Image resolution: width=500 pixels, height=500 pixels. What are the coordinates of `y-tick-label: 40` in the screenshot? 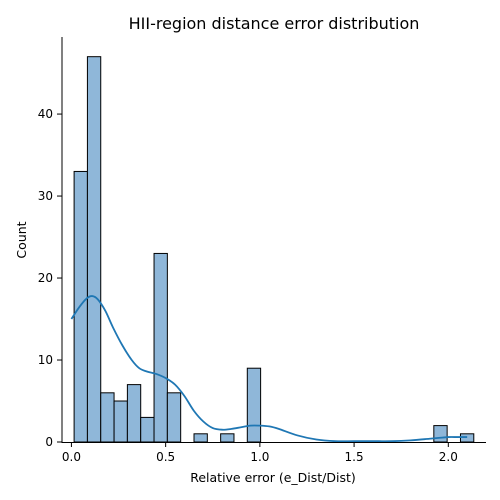 It's located at (45, 114).